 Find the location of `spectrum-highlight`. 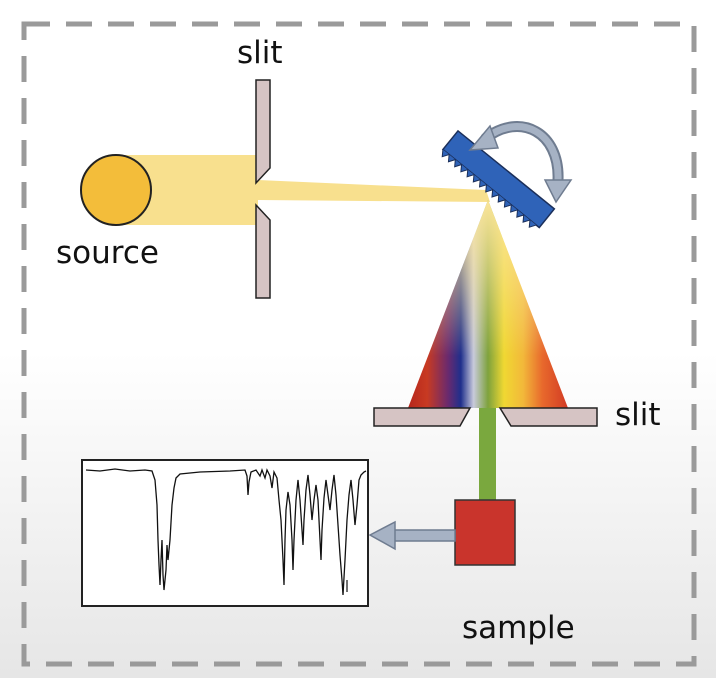

spectrum-highlight is located at coordinates (488, 304).